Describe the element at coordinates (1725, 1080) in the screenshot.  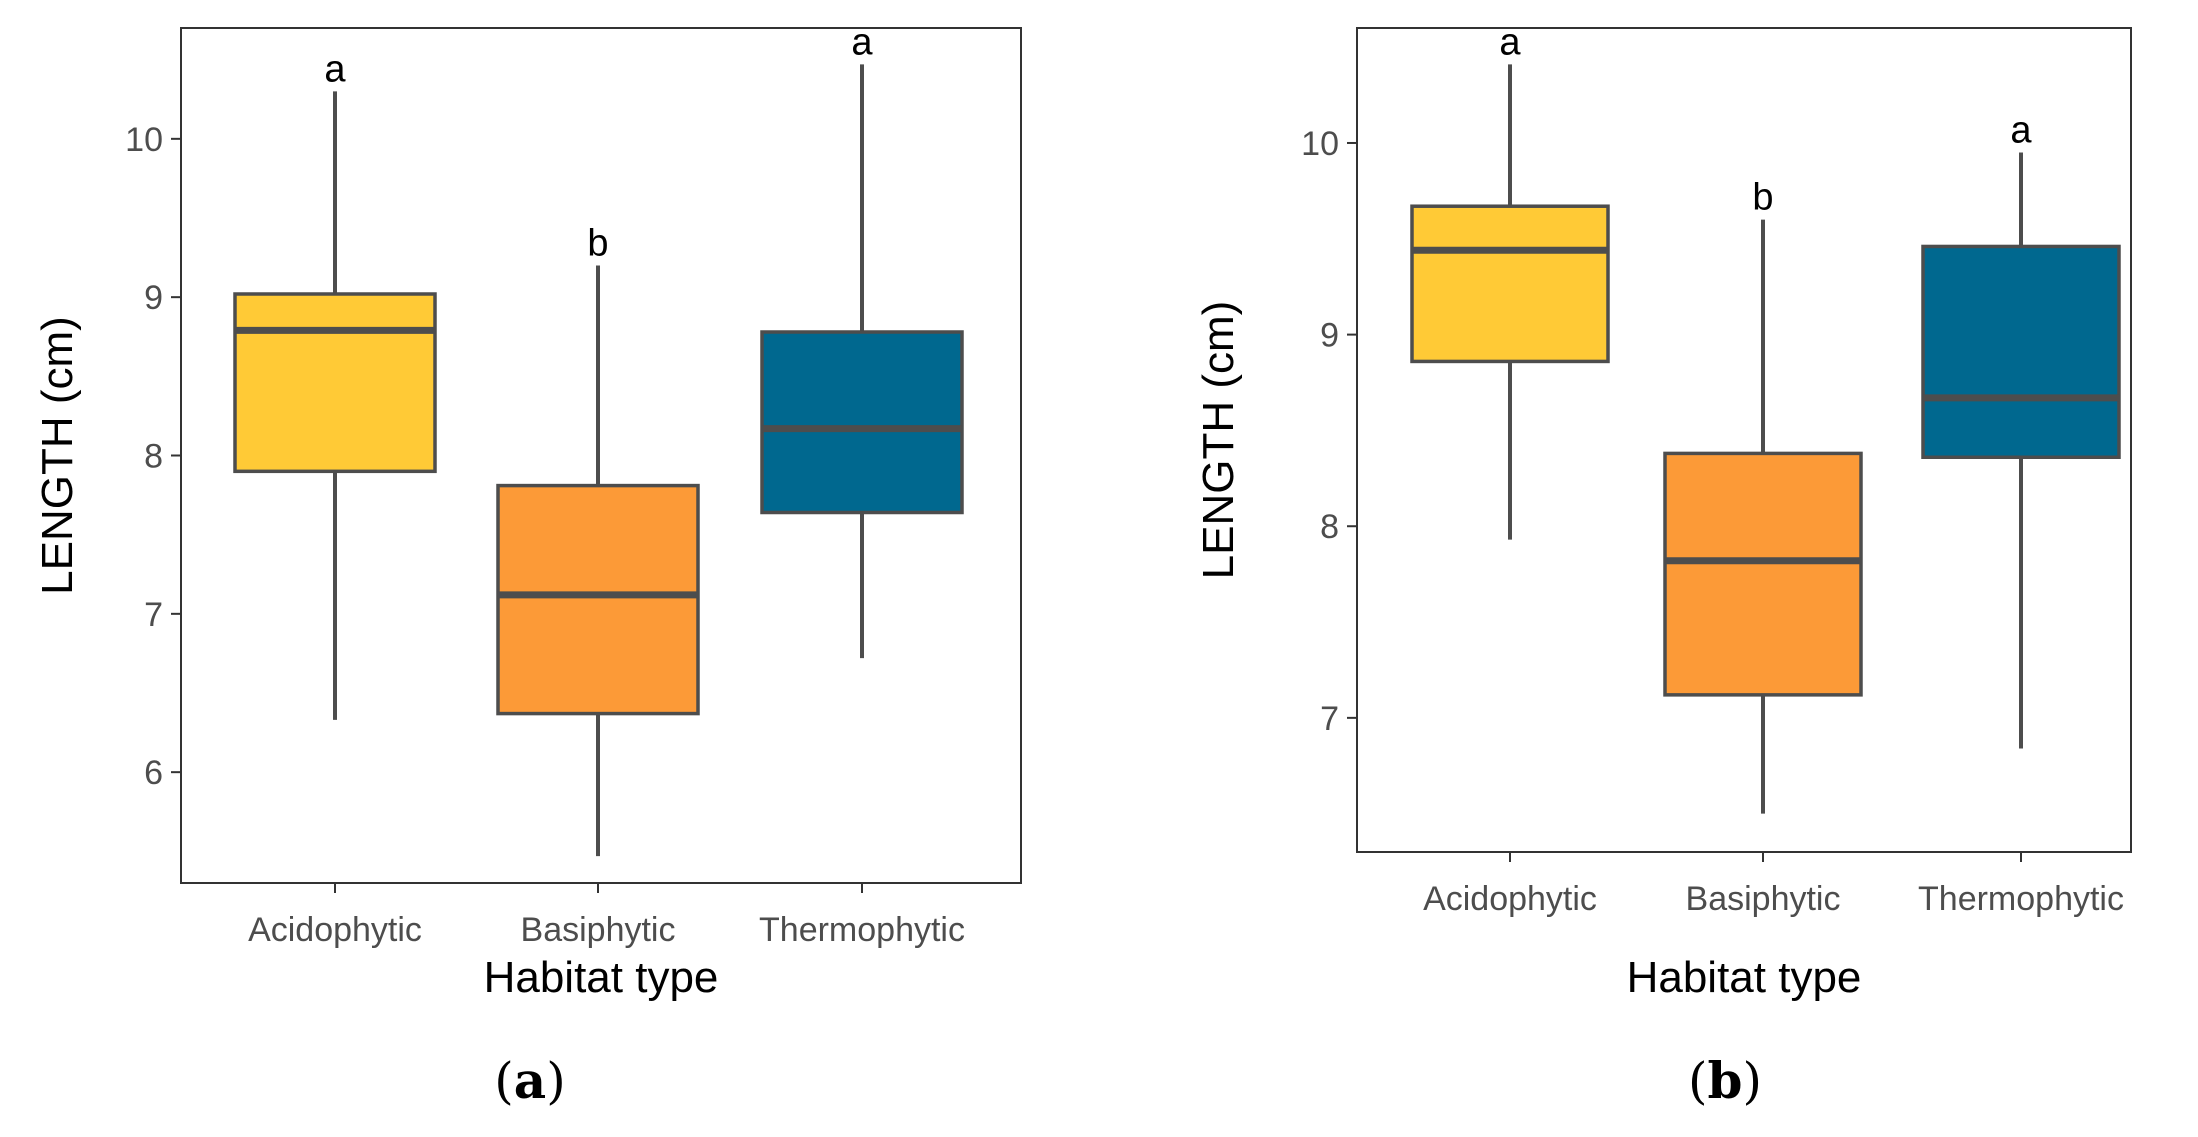
I see `panel-label: (b)` at that location.